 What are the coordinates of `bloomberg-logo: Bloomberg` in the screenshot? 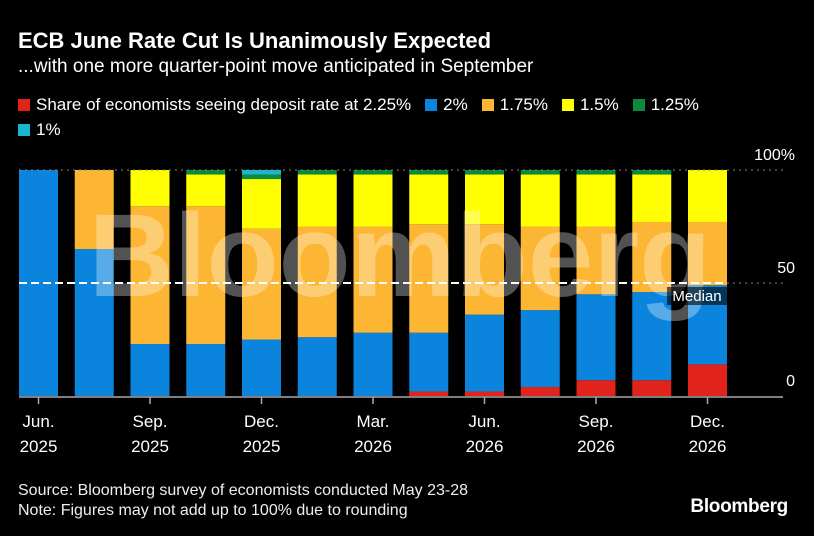 It's located at (739, 506).